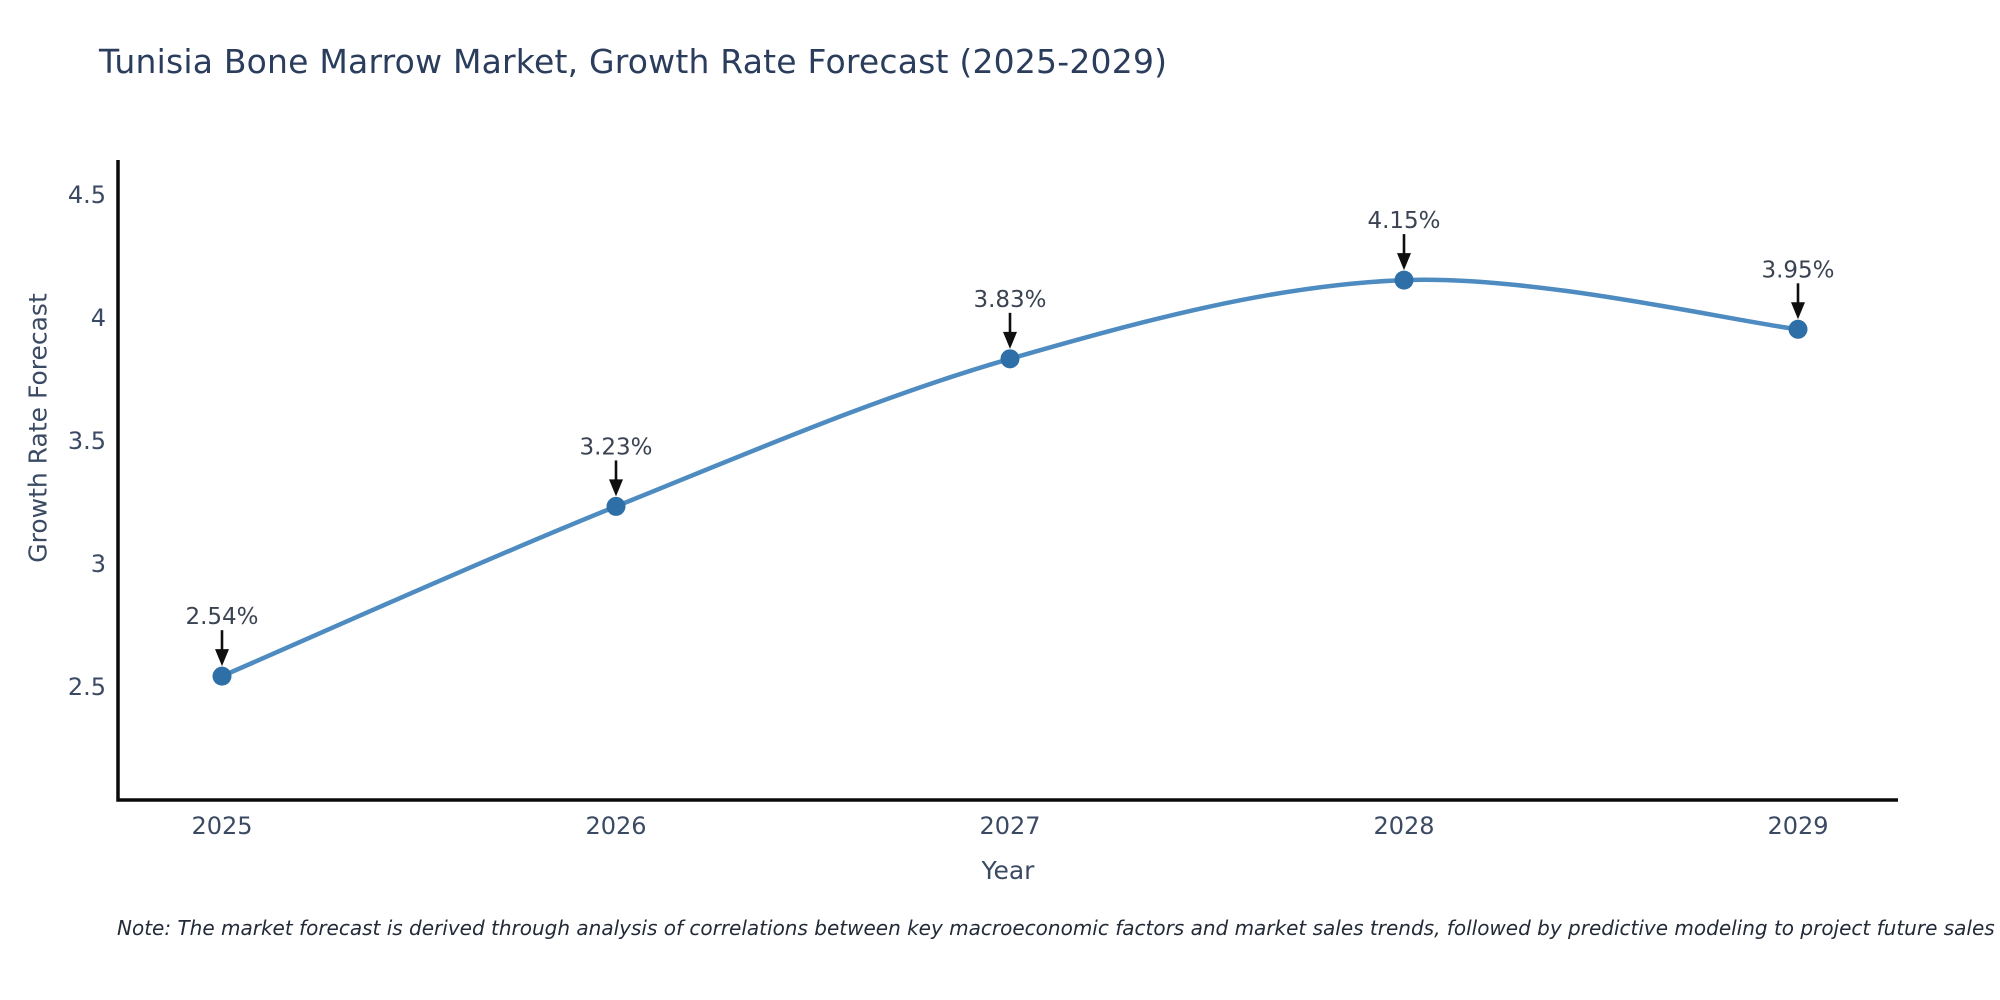  Describe the element at coordinates (615, 826) in the screenshot. I see `x-tick-label: 2026` at that location.